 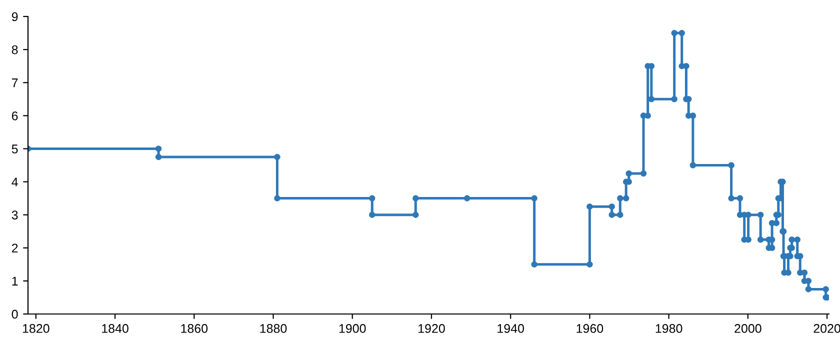 I want to click on x-tick-label: 1820, so click(x=36, y=328).